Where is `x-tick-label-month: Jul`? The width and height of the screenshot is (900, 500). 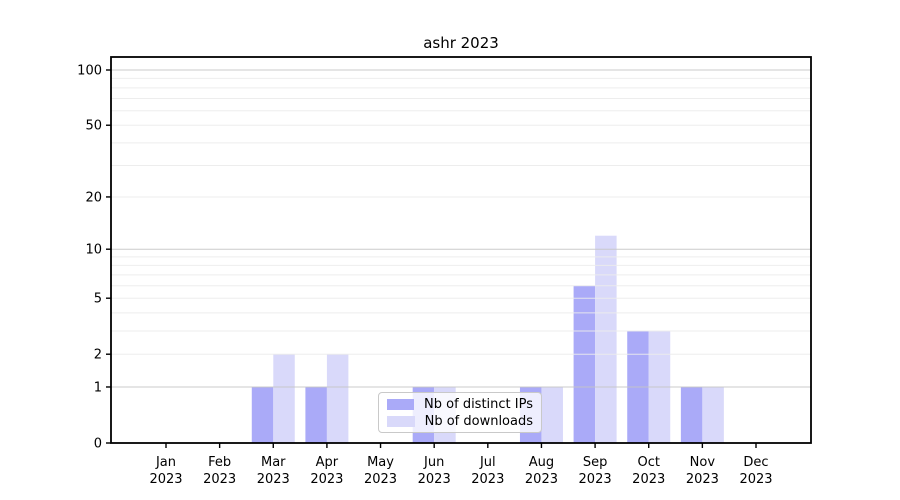
x-tick-label-month: Jul is located at coordinates (487, 462).